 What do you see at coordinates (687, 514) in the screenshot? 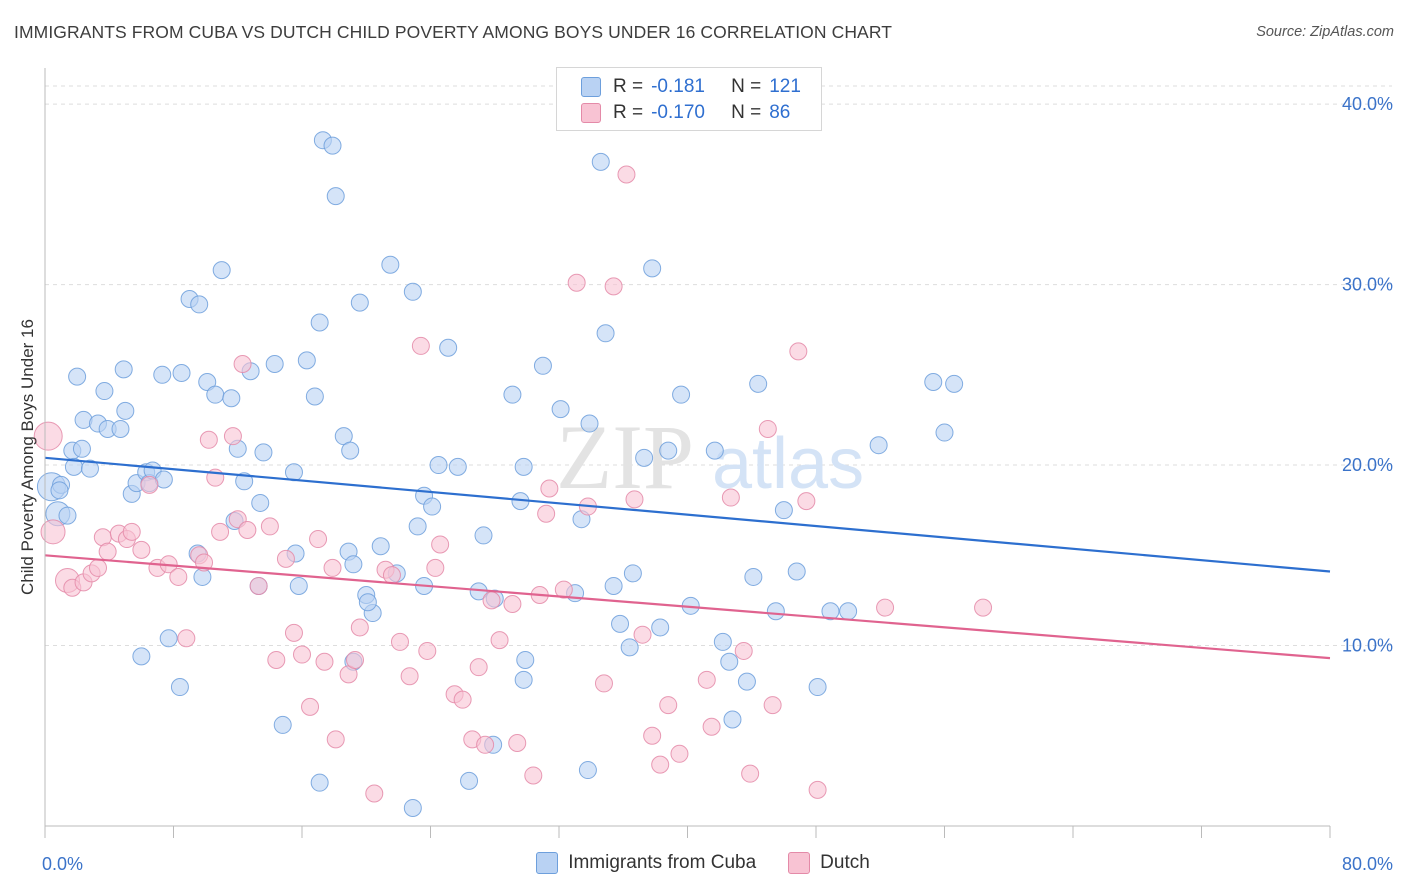
I see `cuba-trend-line` at bounding box center [687, 514].